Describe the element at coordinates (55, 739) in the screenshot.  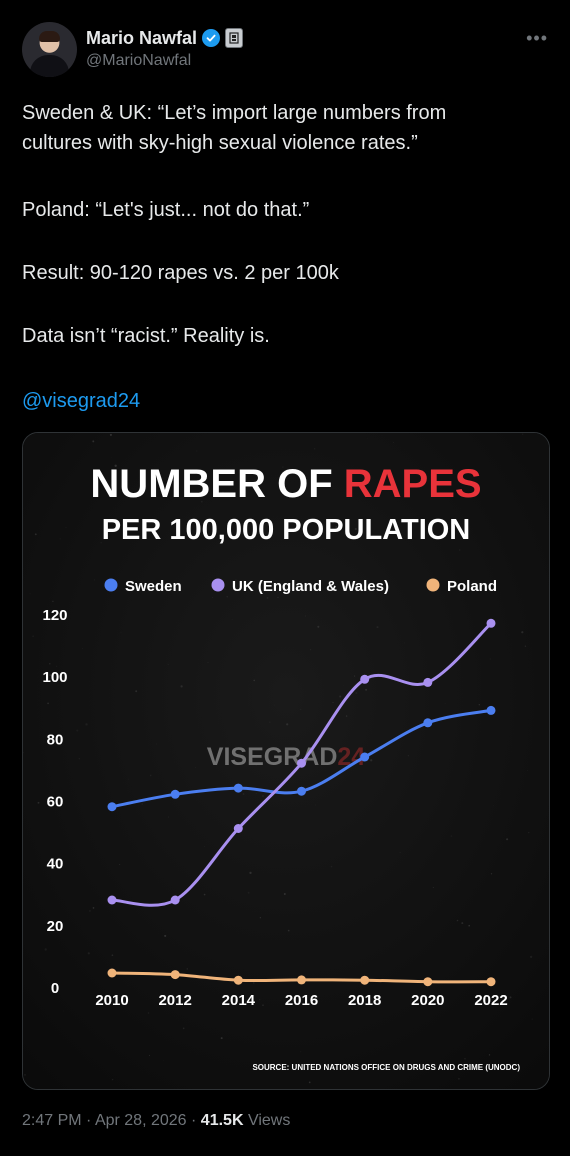
I see `y-tick-label: 80` at that location.